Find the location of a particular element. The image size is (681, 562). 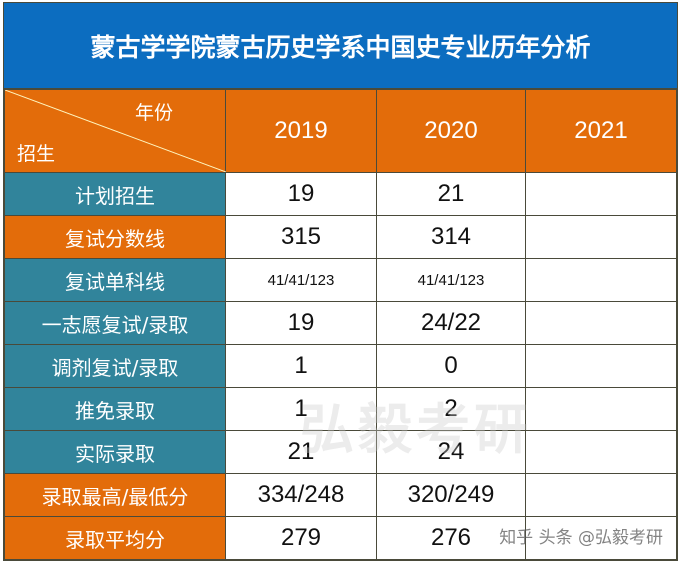

value-cell: 0 is located at coordinates (451, 366).